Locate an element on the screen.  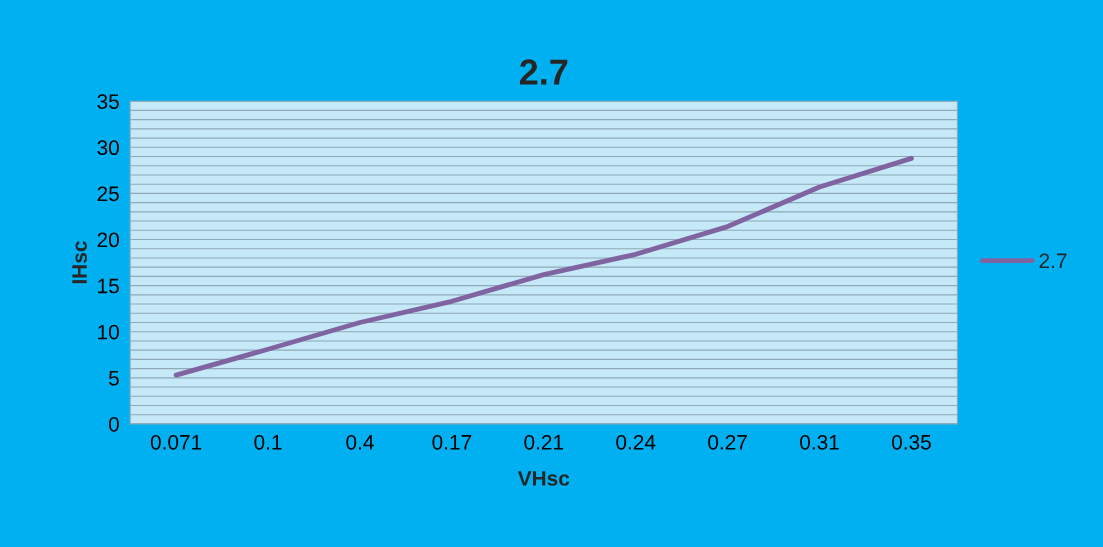
x-tick-label: 0.21 is located at coordinates (544, 442).